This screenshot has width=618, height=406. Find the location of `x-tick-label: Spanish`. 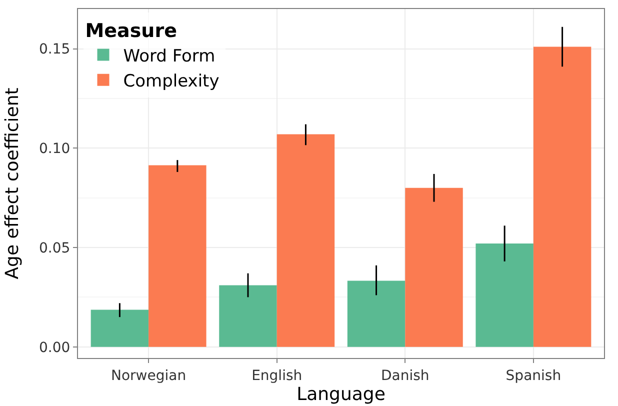

x-tick-label: Spanish is located at coordinates (534, 376).